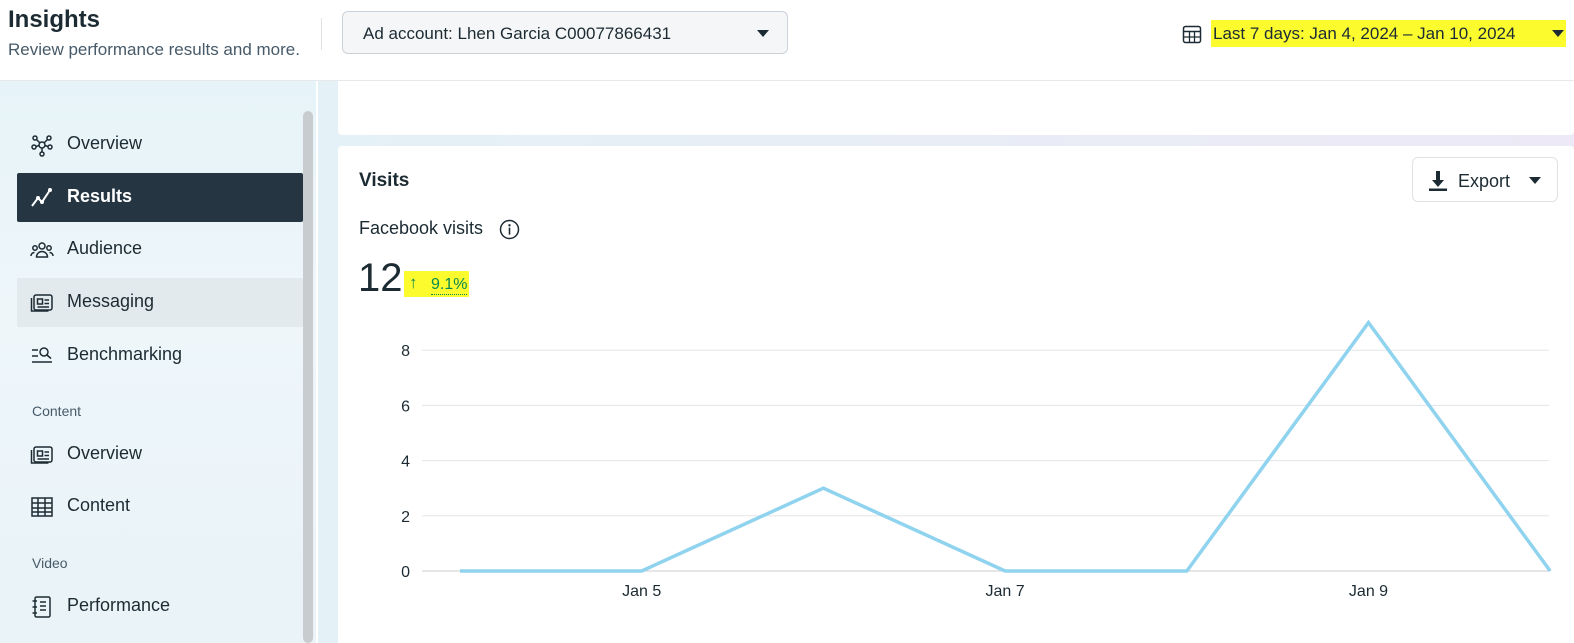 The height and width of the screenshot is (643, 1574). What do you see at coordinates (160, 197) in the screenshot?
I see `sidebar-item-results: Results` at bounding box center [160, 197].